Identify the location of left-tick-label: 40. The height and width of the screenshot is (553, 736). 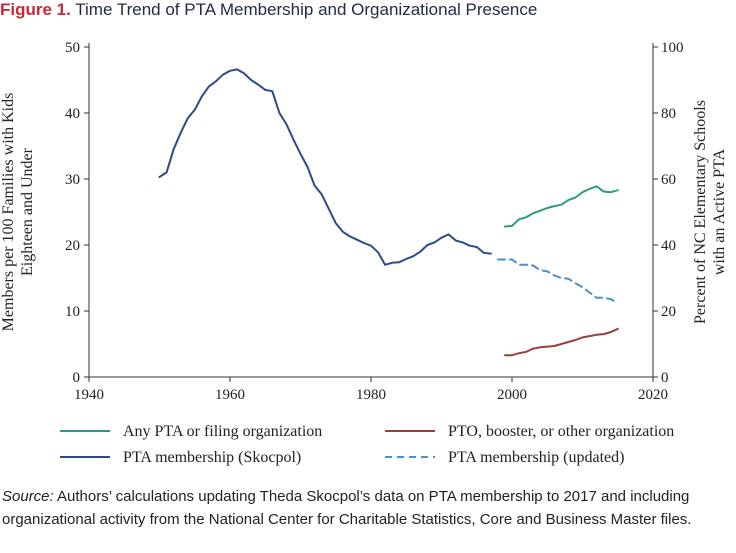
(72, 114).